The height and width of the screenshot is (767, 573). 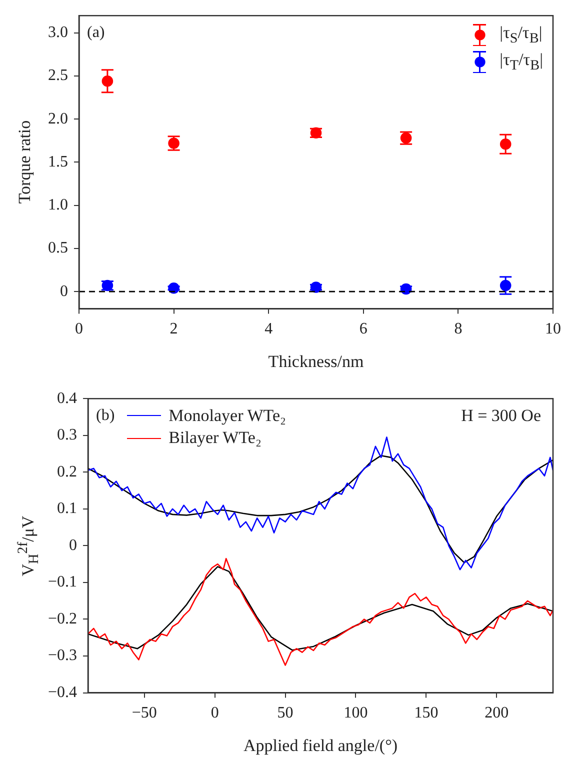 What do you see at coordinates (58, 205) in the screenshot?
I see `y-tick-label: 1.0` at bounding box center [58, 205].